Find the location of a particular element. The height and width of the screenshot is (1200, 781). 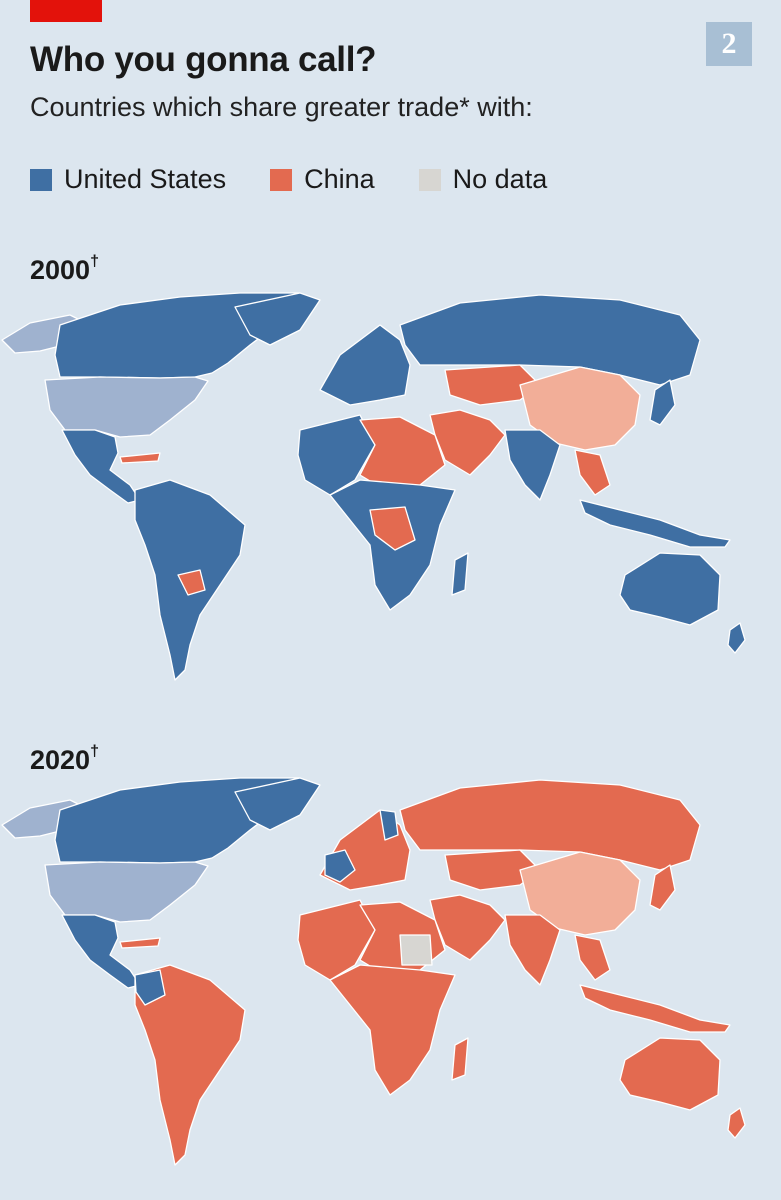

region-sudan is located at coordinates (416, 950).